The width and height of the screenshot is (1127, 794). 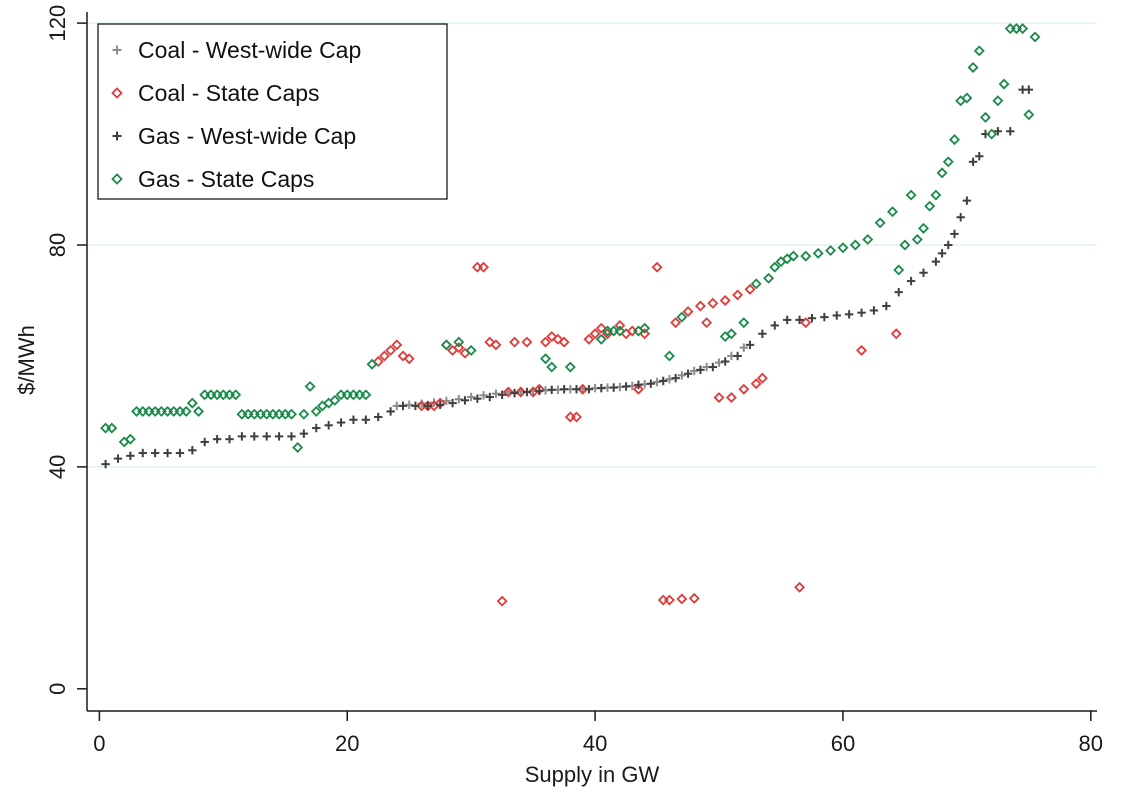 What do you see at coordinates (57, 245) in the screenshot?
I see `y-tick-label-80: 80` at bounding box center [57, 245].